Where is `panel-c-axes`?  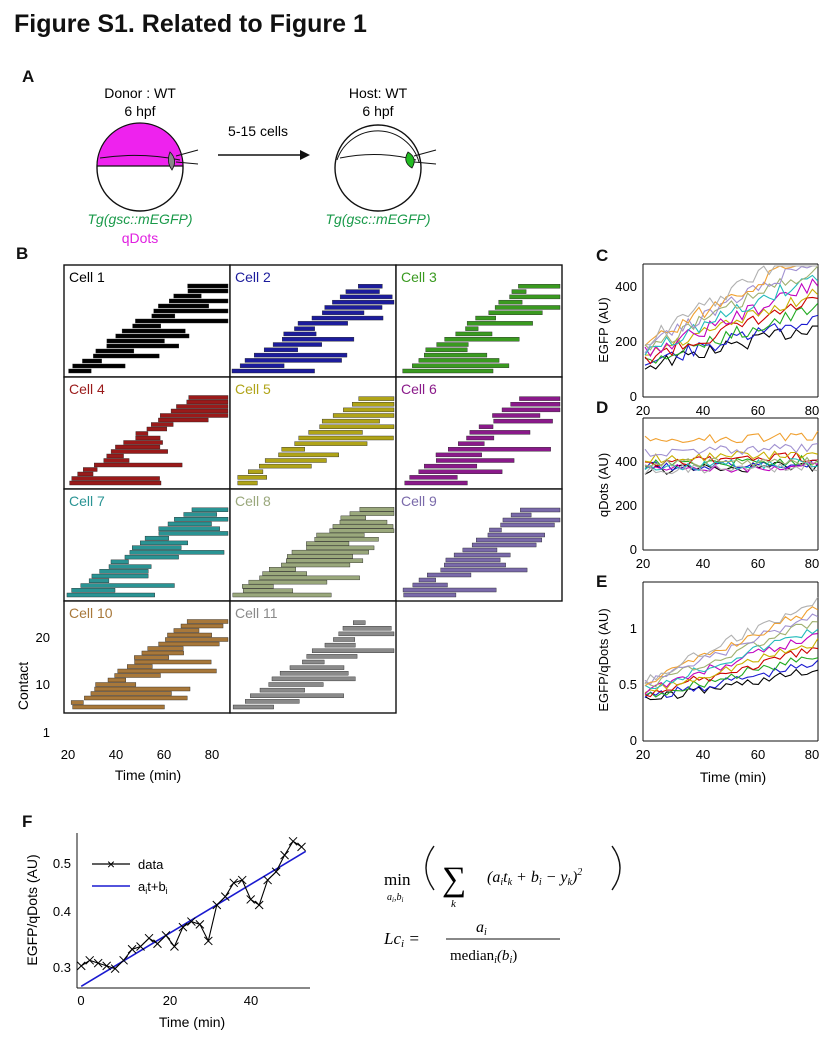
panel-c-axes is located at coordinates (730, 330).